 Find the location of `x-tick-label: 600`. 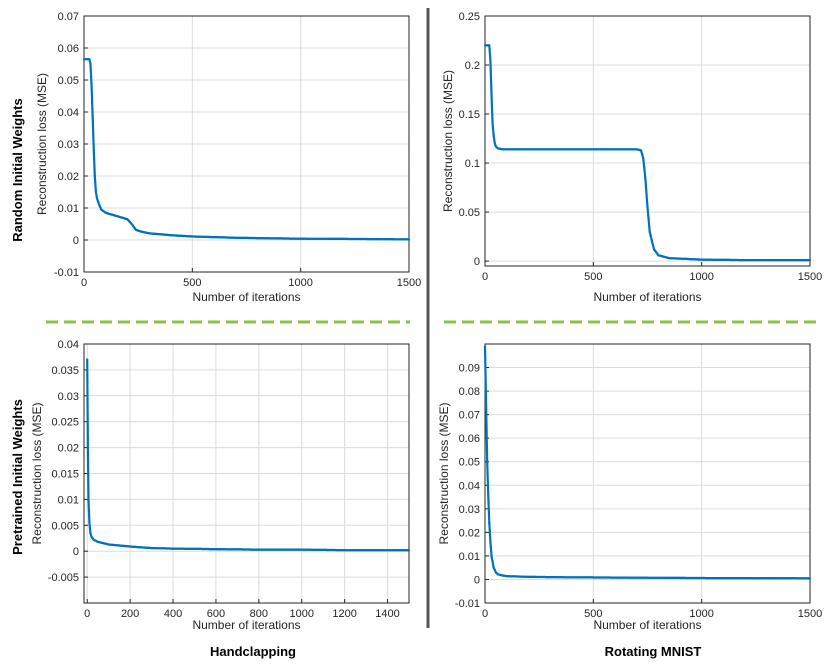

x-tick-label: 600 is located at coordinates (216, 614).